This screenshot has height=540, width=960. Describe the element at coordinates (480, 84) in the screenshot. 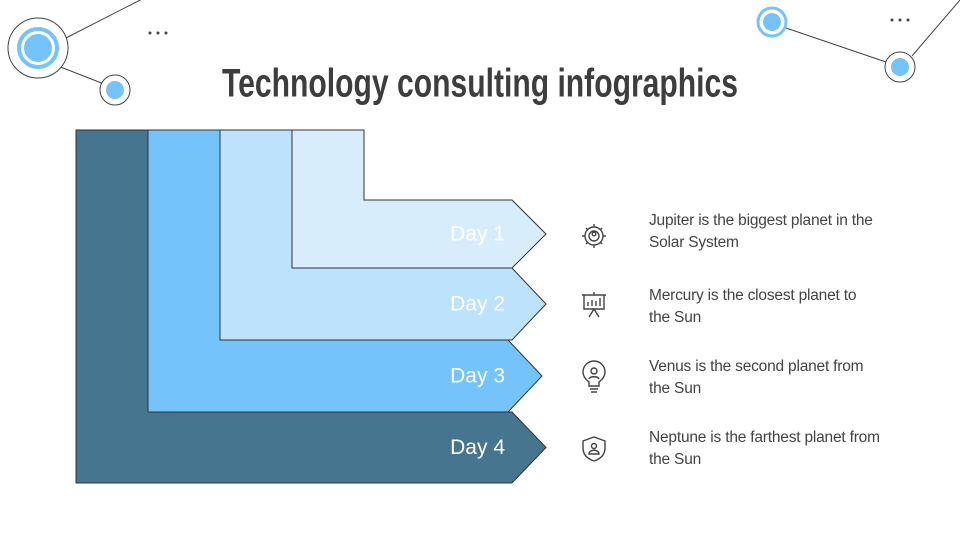

I see `title: Technology consulting infographics` at that location.